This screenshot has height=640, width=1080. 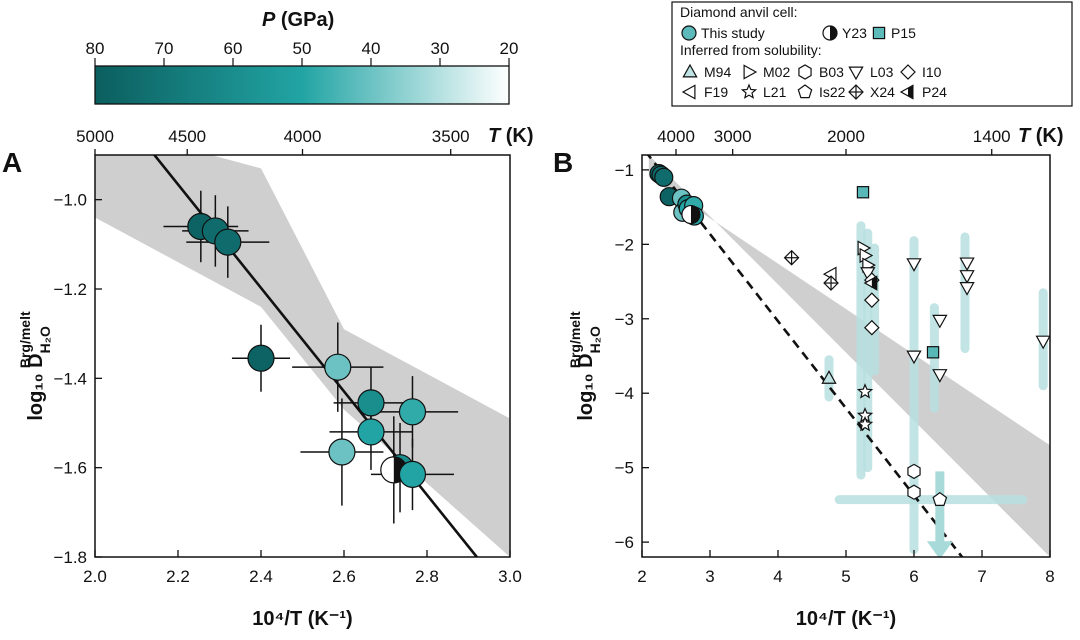 I want to click on colorbar-tick-label: 30, so click(x=440, y=48).